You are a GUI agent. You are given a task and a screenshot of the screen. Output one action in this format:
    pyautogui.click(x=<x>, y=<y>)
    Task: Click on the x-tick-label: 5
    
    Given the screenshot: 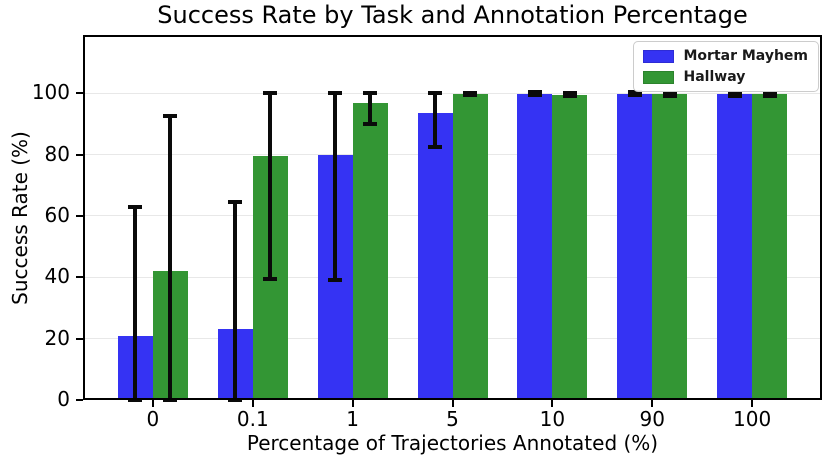 What is the action you would take?
    pyautogui.click(x=452, y=419)
    